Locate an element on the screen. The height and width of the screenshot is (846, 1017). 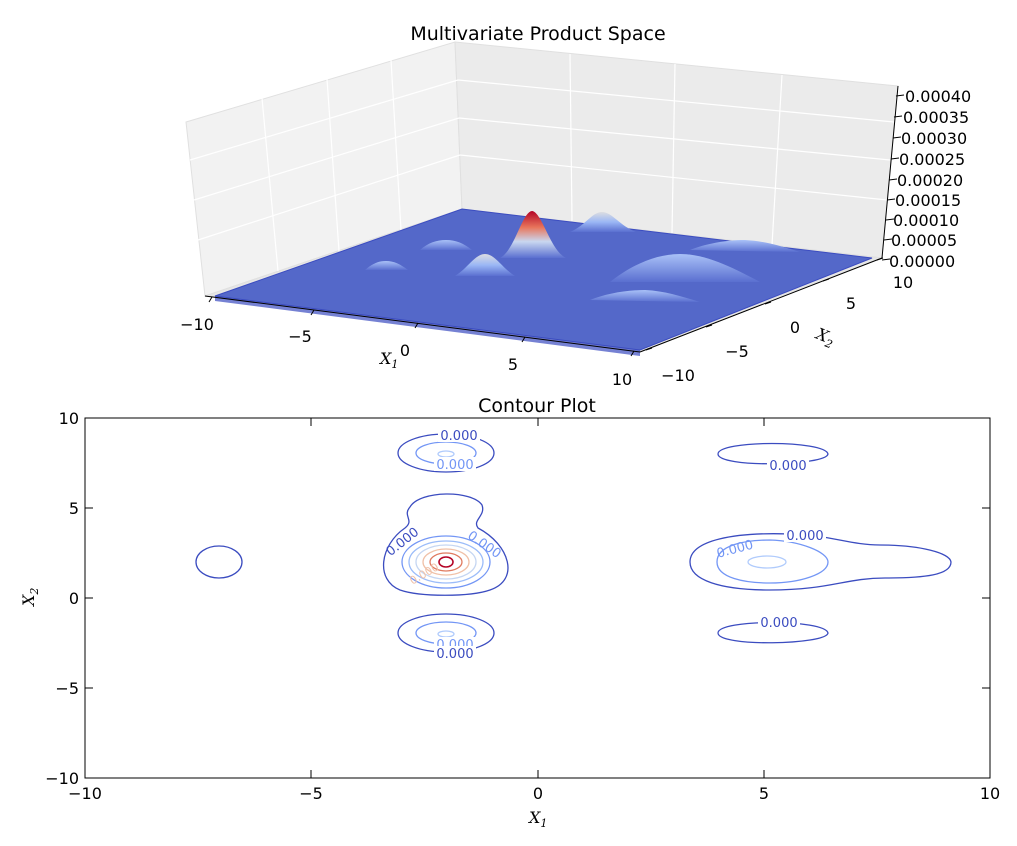
y-tick-label: −5 is located at coordinates (737, 351).